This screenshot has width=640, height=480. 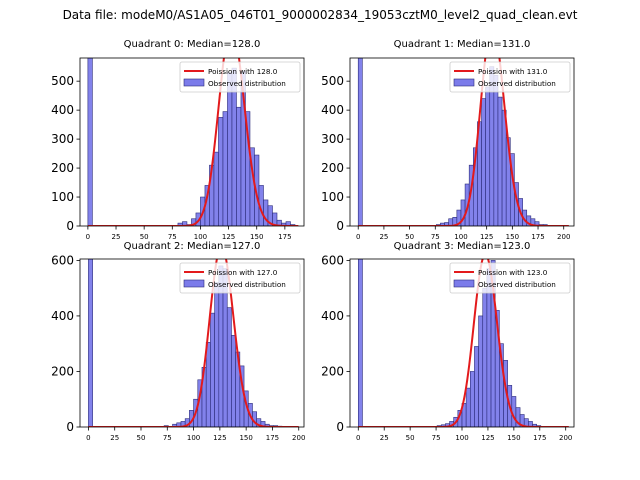 I want to click on legend-poisson-label: Poission with 123.0, so click(x=513, y=272).